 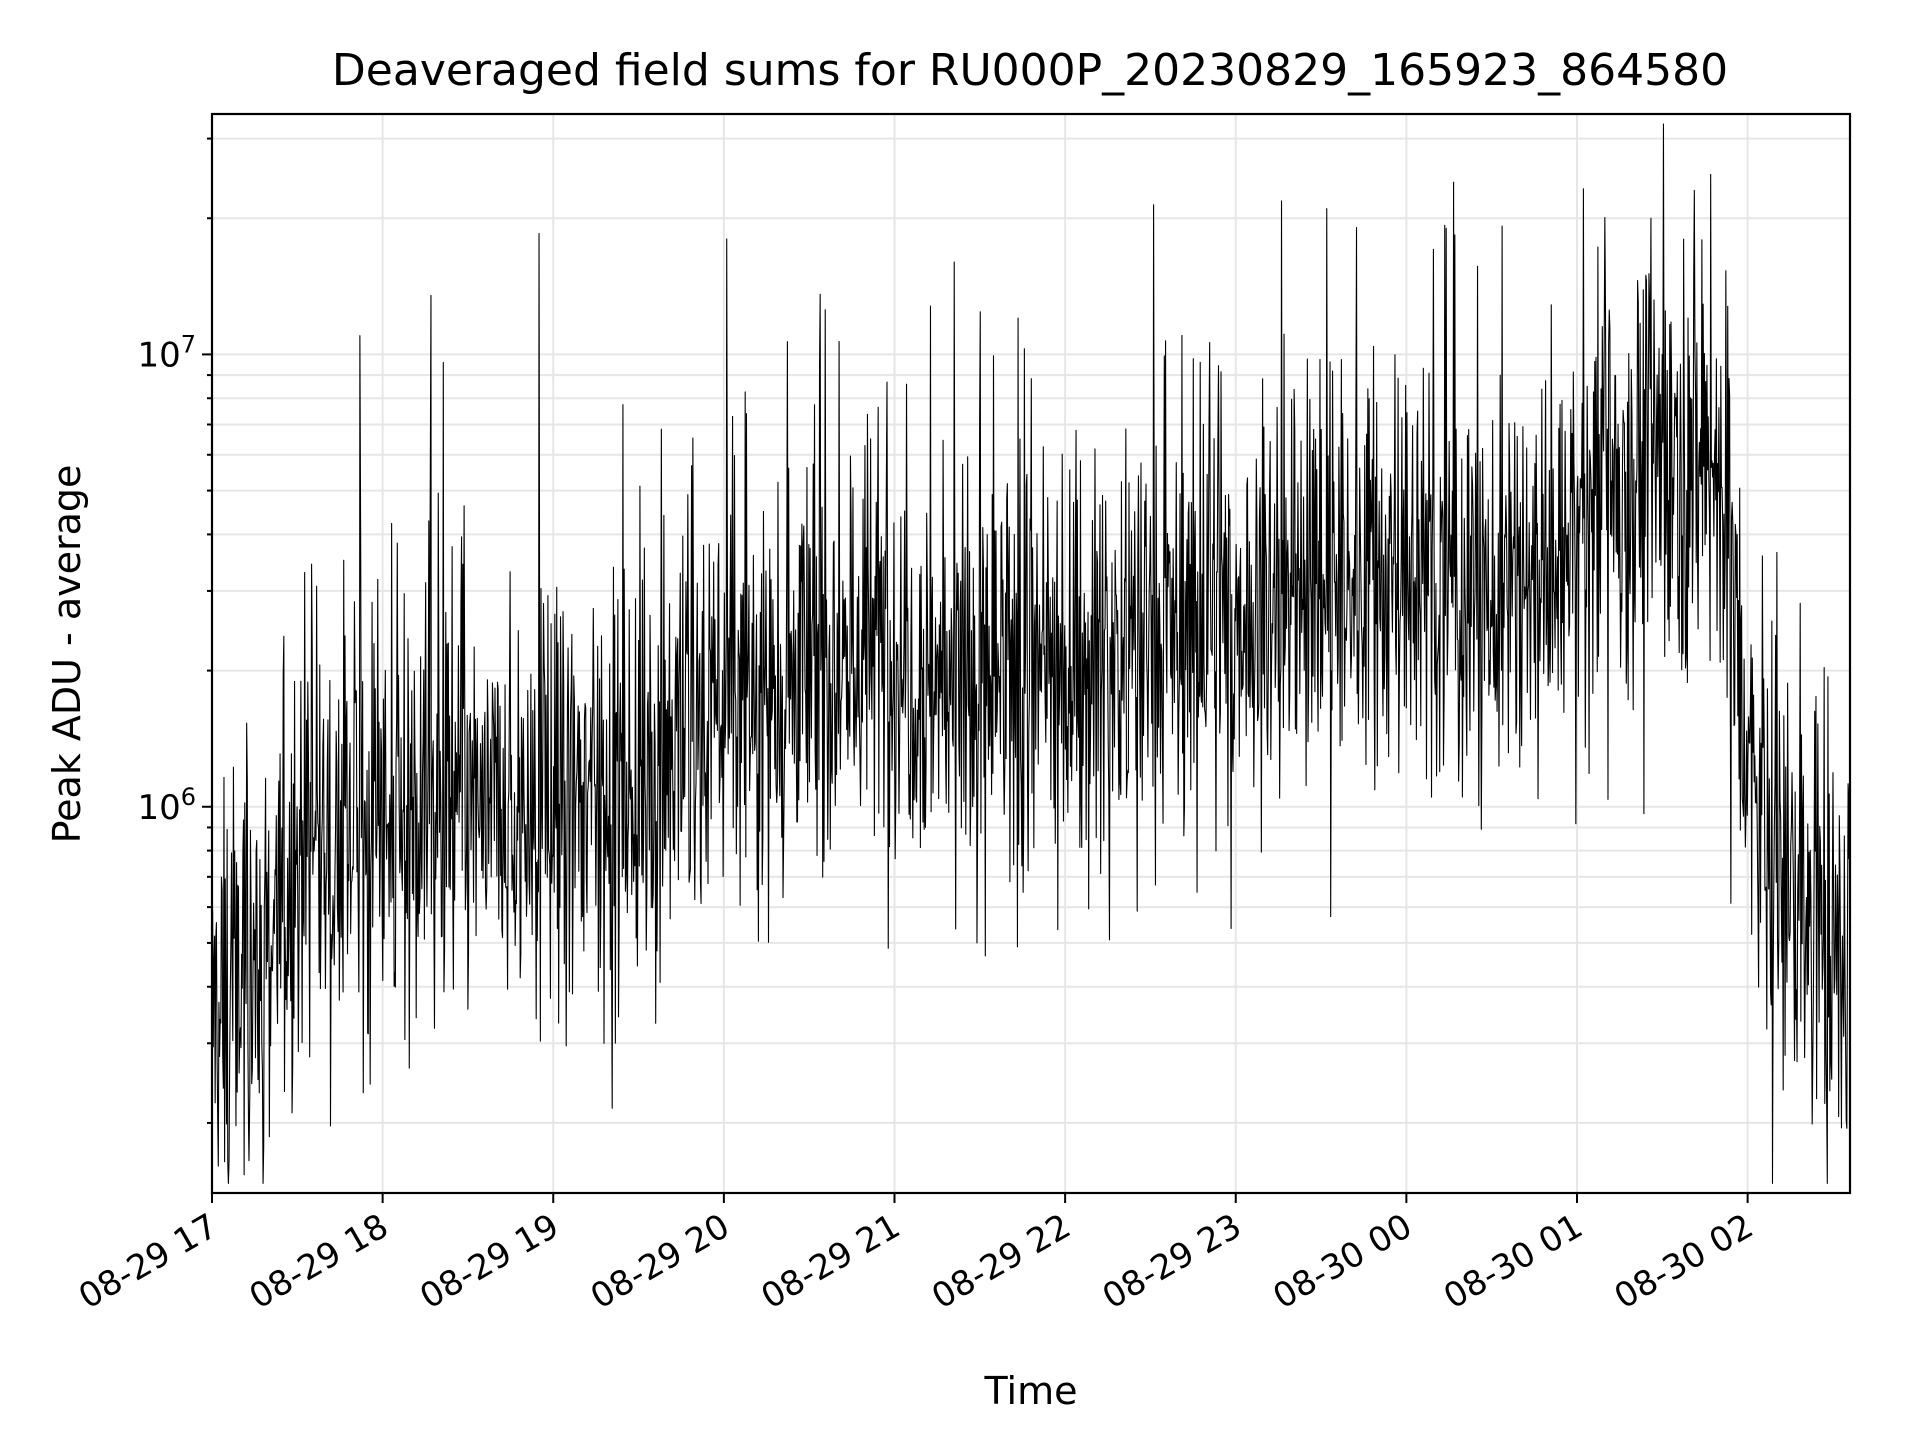 What do you see at coordinates (174, 630) in the screenshot?
I see `y-axis: 10⁶ 10⁷` at bounding box center [174, 630].